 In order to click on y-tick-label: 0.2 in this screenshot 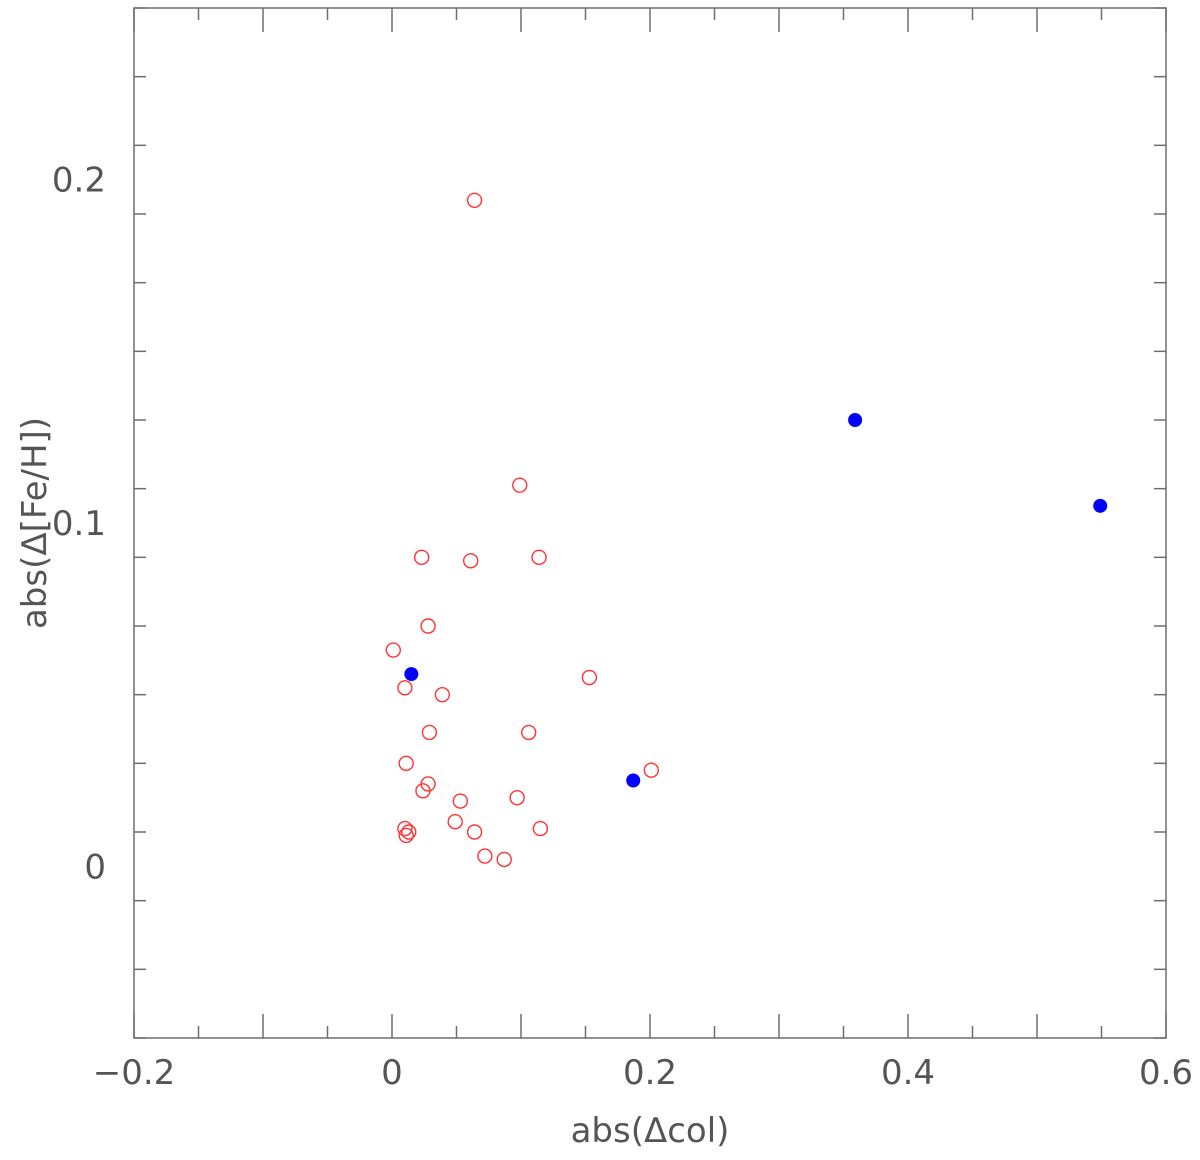, I will do `click(79, 181)`.